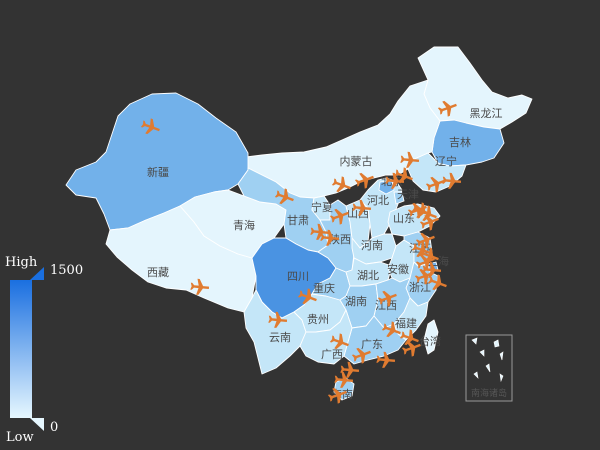 The width and height of the screenshot is (600, 450). What do you see at coordinates (158, 172) in the screenshot?
I see `label-xinjiang: 新疆` at bounding box center [158, 172].